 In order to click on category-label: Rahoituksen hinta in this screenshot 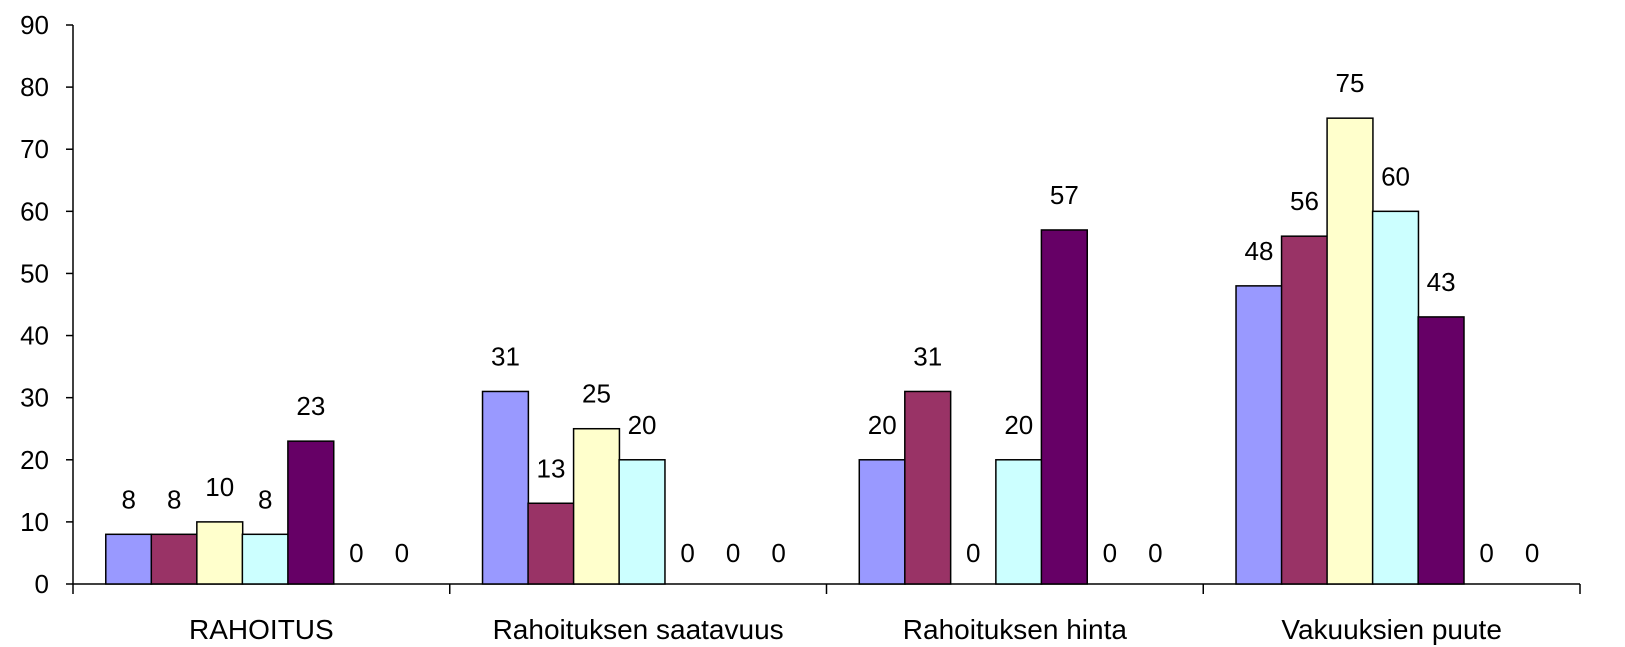, I will do `click(1015, 629)`.